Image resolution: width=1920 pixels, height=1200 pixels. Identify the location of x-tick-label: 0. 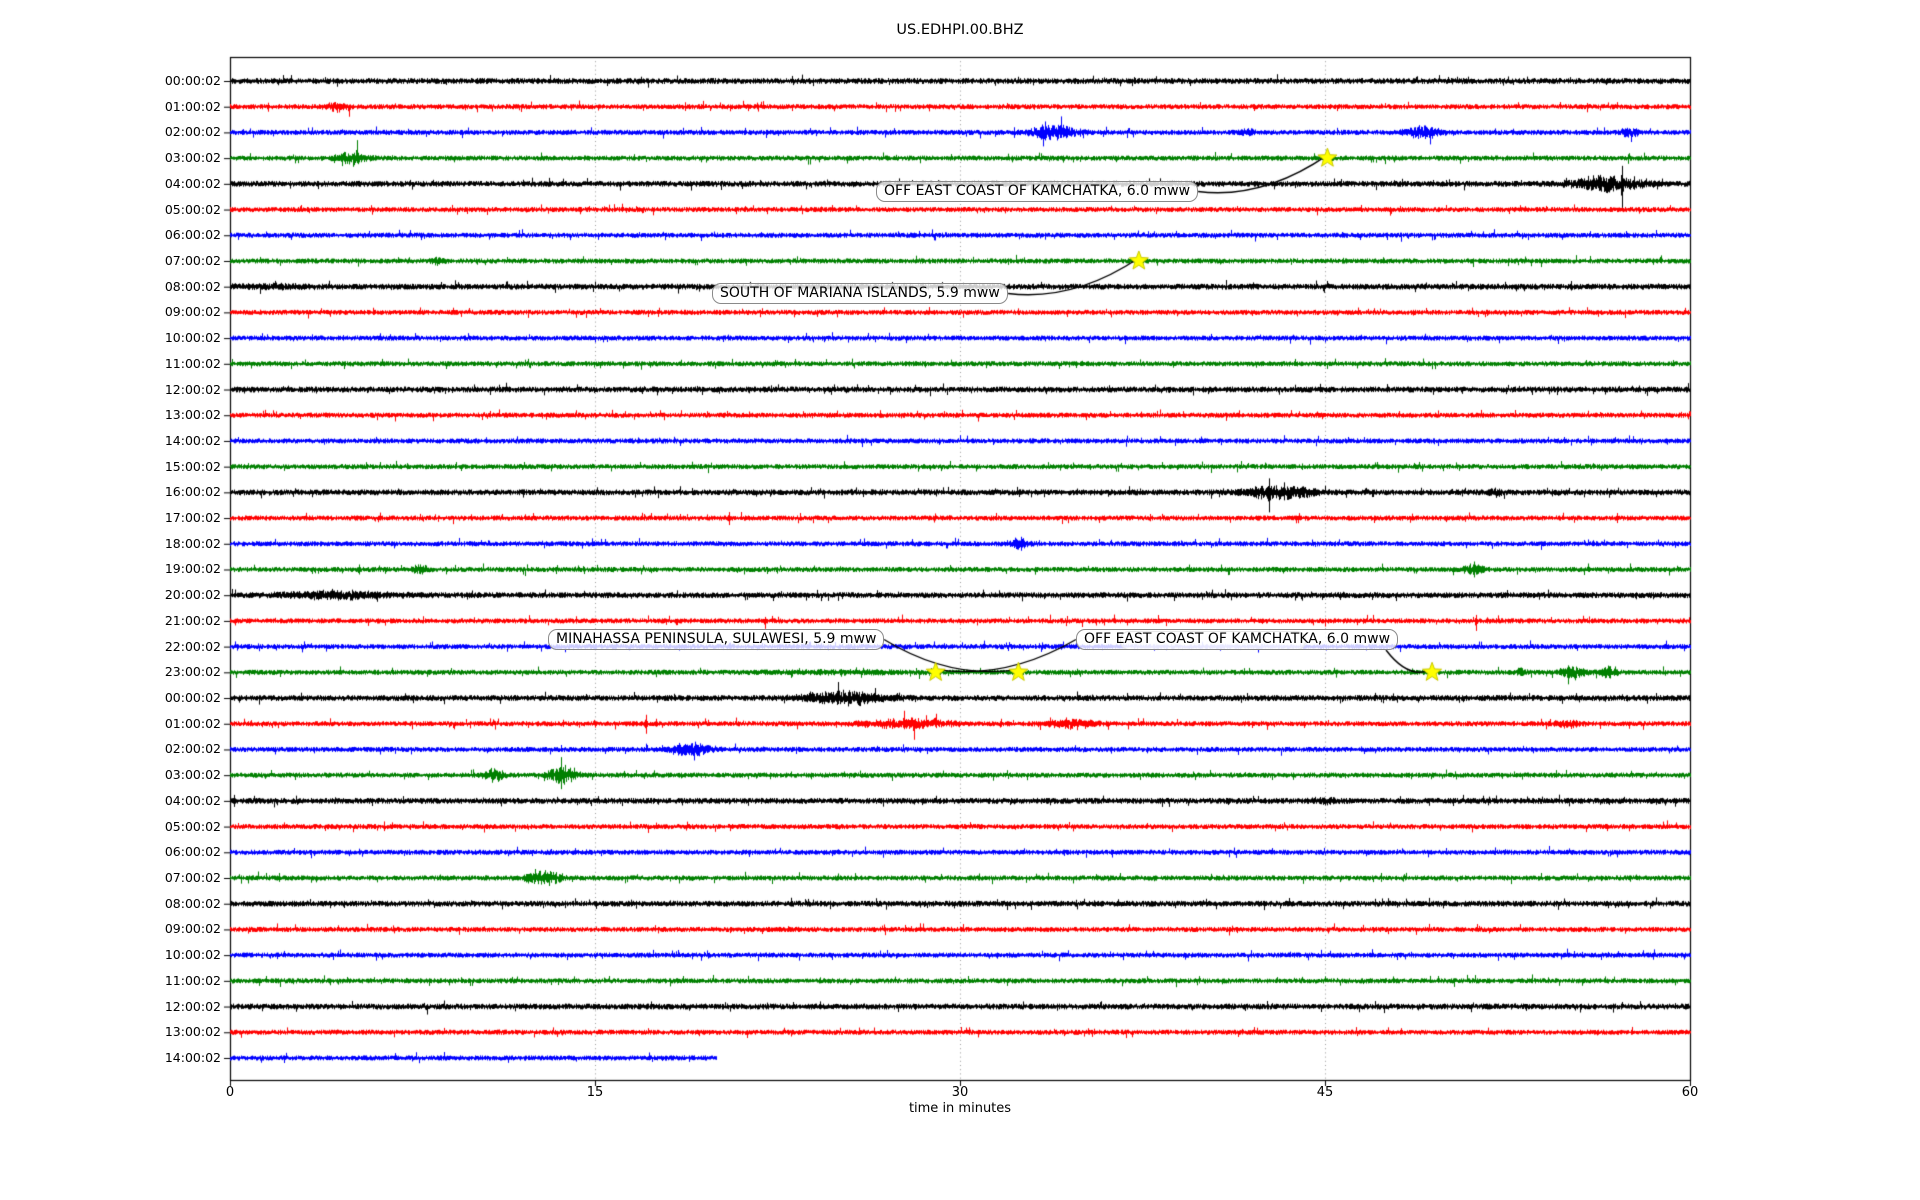
(230, 1092).